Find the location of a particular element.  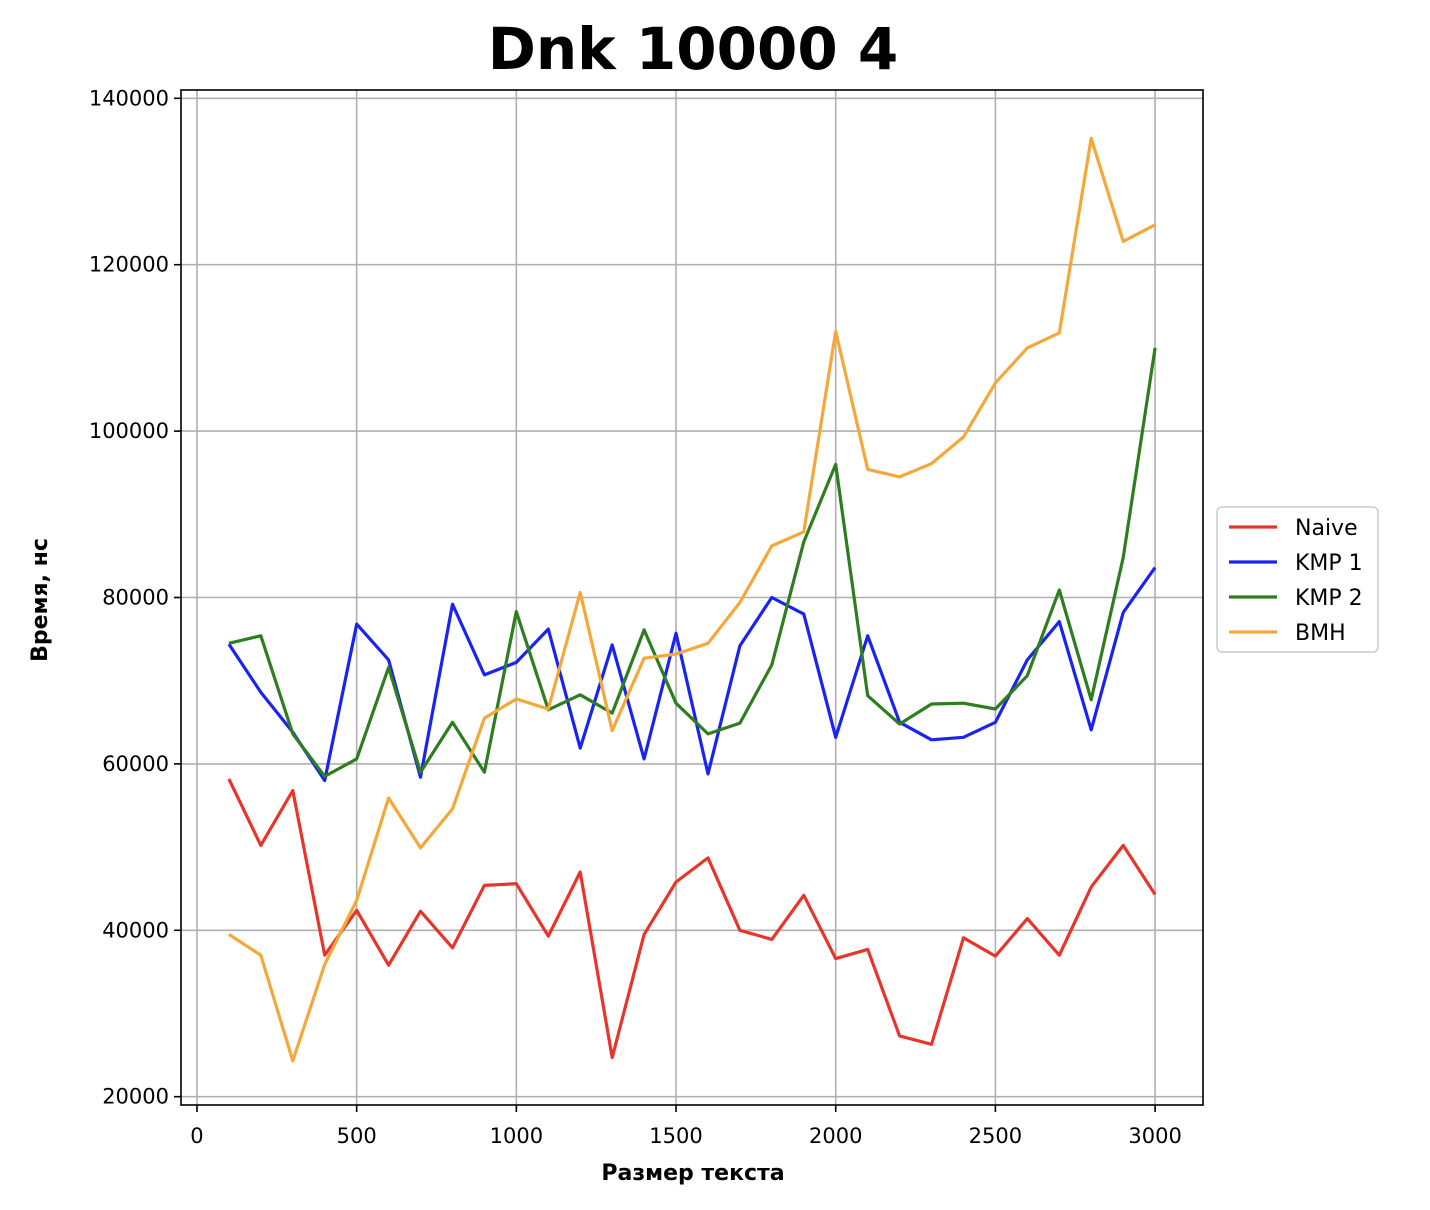

y-axis-label: Время, нс is located at coordinates (40, 600).